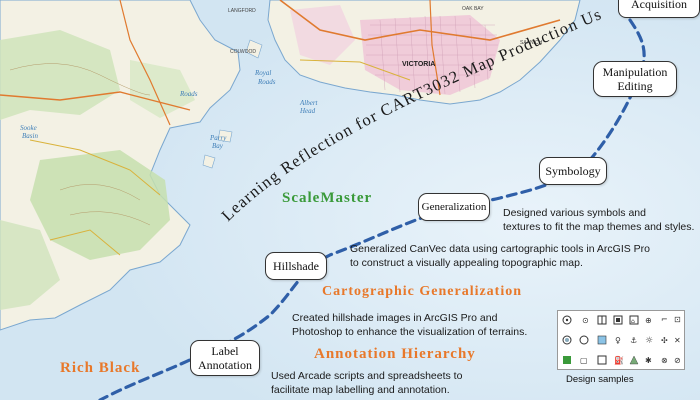 The height and width of the screenshot is (400, 700). What do you see at coordinates (188, 94) in the screenshot?
I see `roads-label: Roads` at bounding box center [188, 94].